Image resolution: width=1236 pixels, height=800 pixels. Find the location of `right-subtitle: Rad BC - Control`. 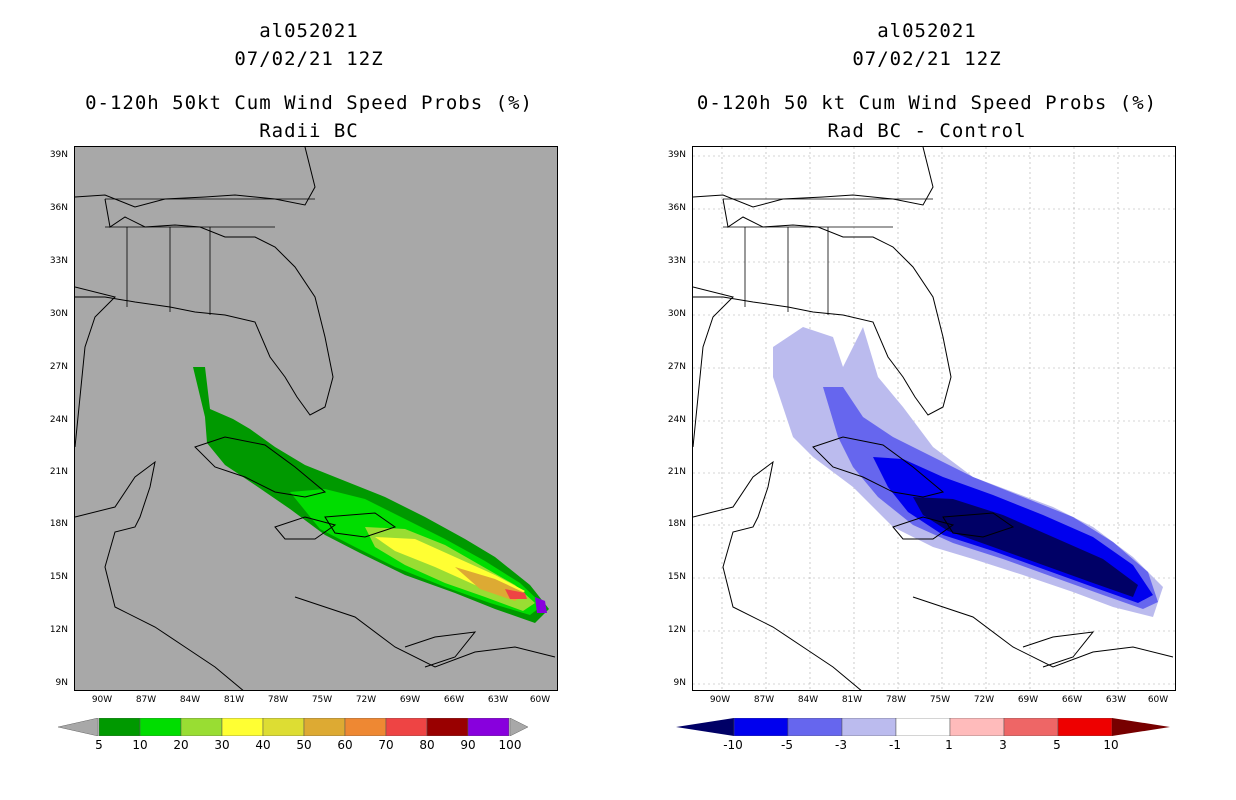

right-subtitle: Rad BC - Control is located at coordinates (927, 131).